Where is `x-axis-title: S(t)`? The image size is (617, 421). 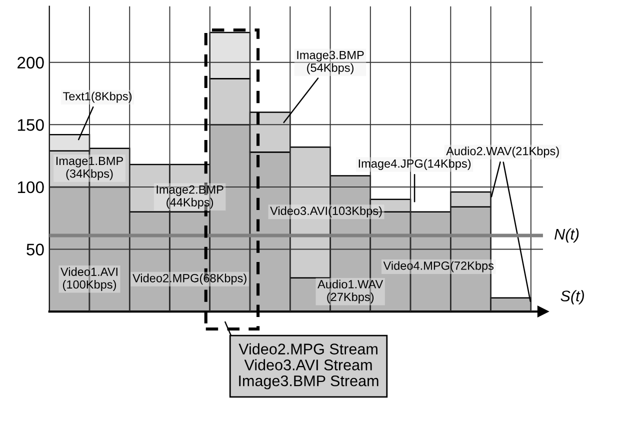
x-axis-title: S(t) is located at coordinates (572, 297).